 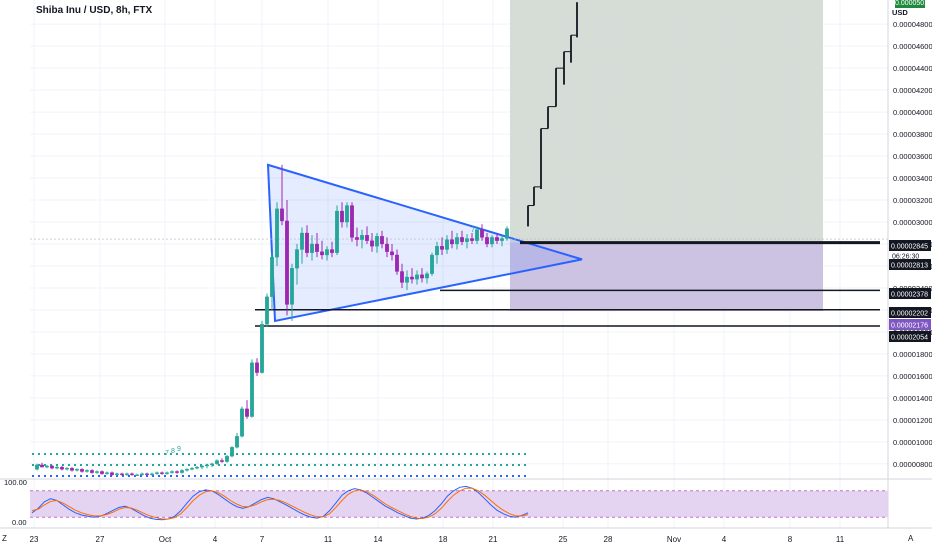 I want to click on price-label: 0.00002054, so click(x=909, y=338).